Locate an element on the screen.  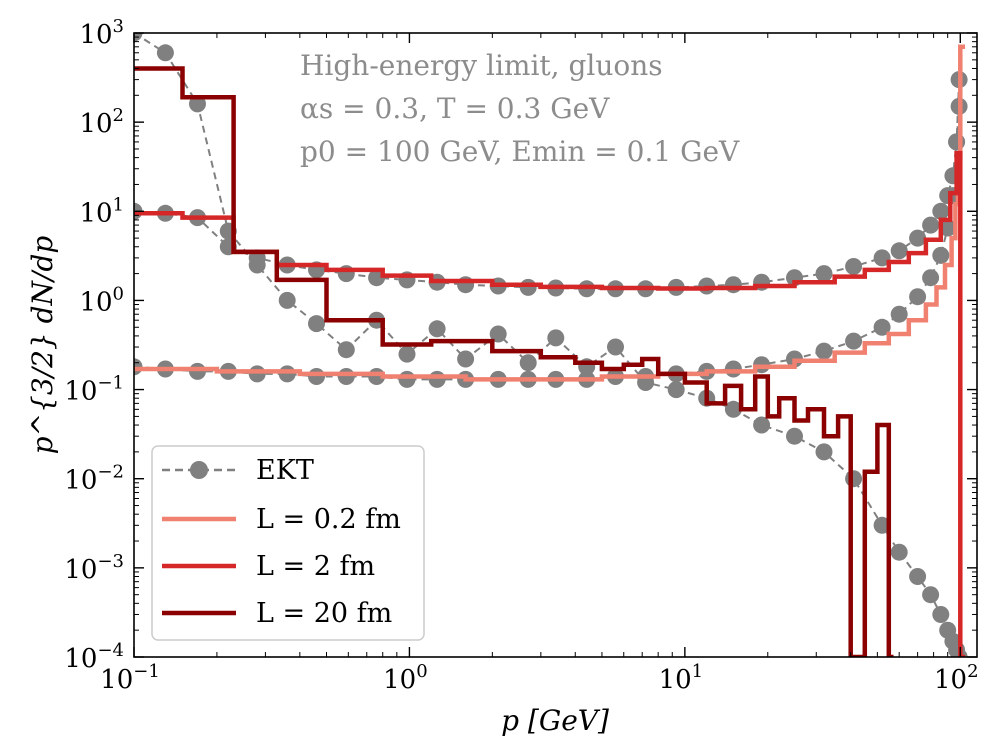
legend: EKT L = 0.2 fm L = 2 fm L = 20 fm is located at coordinates (288, 543).